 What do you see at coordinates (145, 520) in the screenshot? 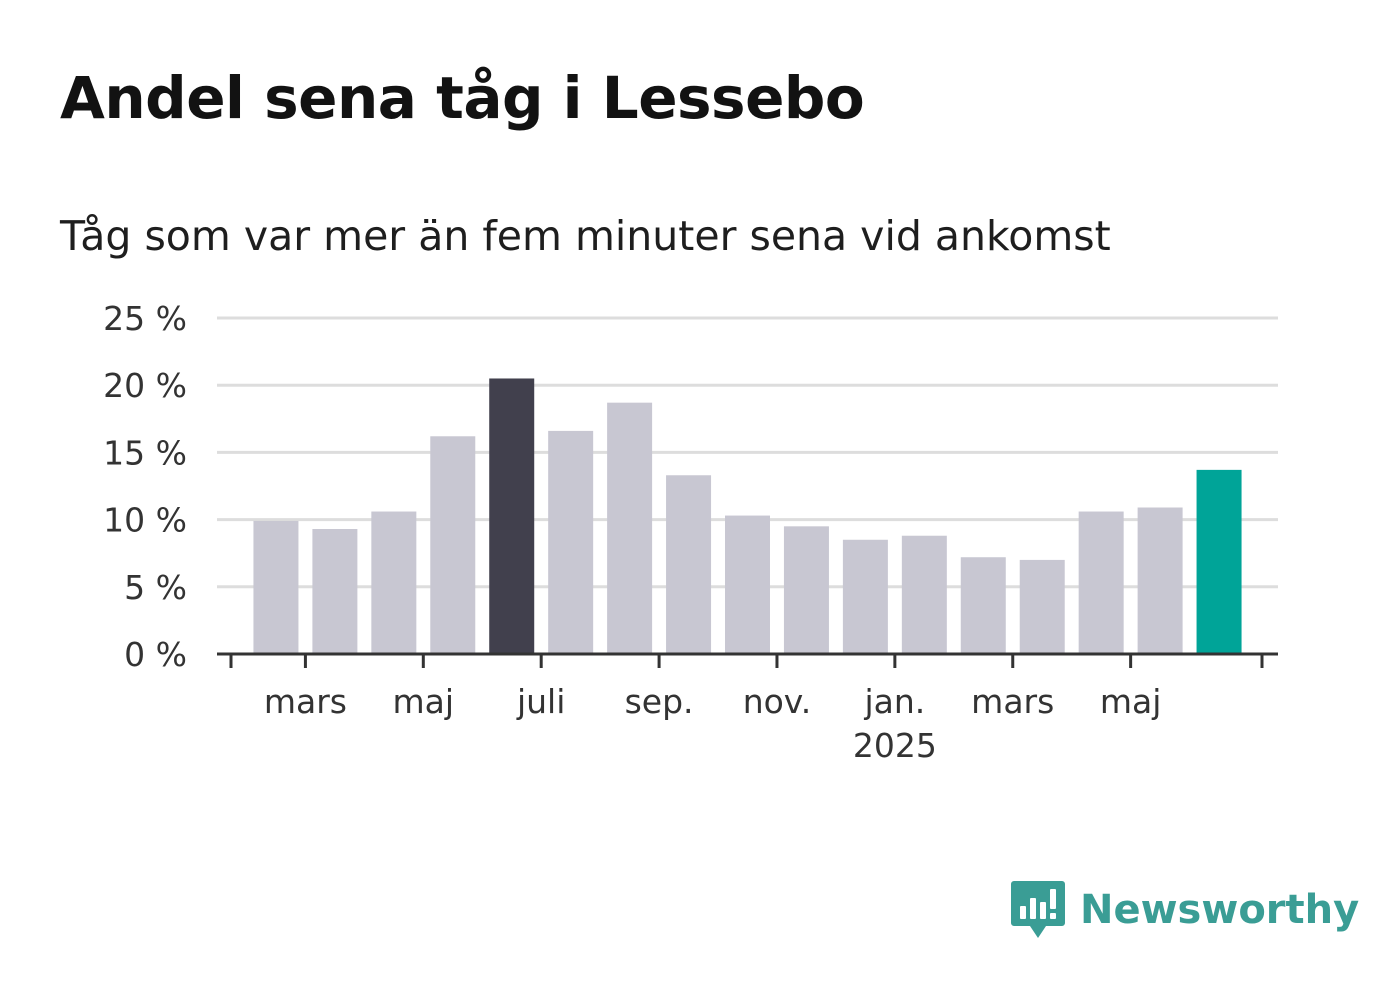
I see `y-tick-label: 10 %` at bounding box center [145, 520].